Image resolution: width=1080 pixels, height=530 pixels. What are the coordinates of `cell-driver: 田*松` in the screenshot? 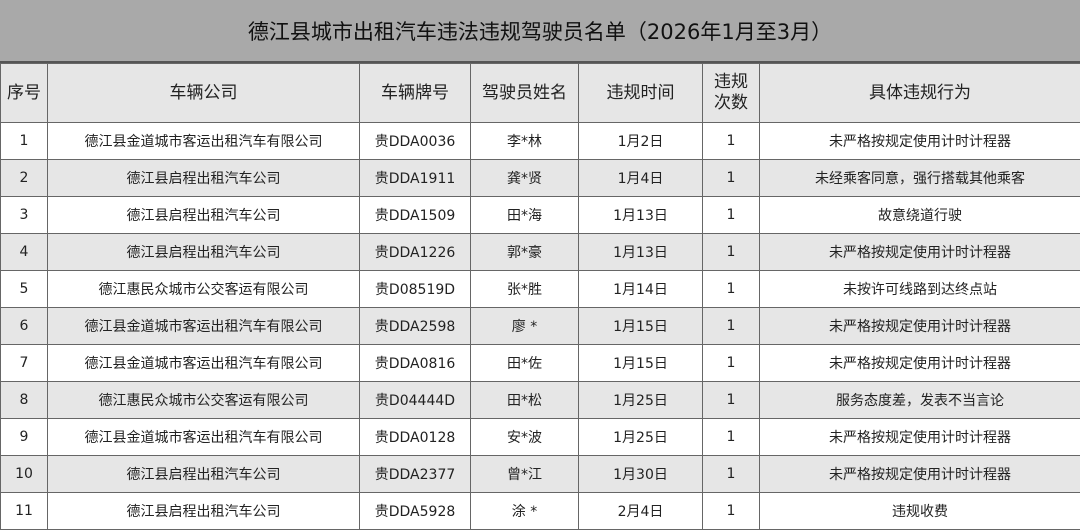 It's located at (525, 400).